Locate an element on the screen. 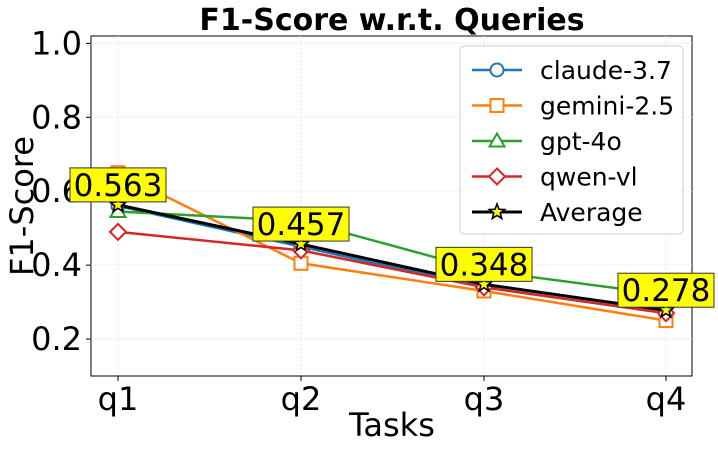 This screenshot has width=718, height=449. annotation: 0.563 is located at coordinates (118, 185).